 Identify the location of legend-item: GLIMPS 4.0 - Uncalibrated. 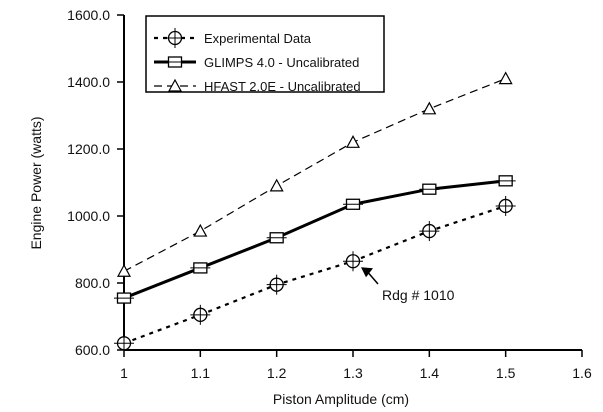
(256, 62).